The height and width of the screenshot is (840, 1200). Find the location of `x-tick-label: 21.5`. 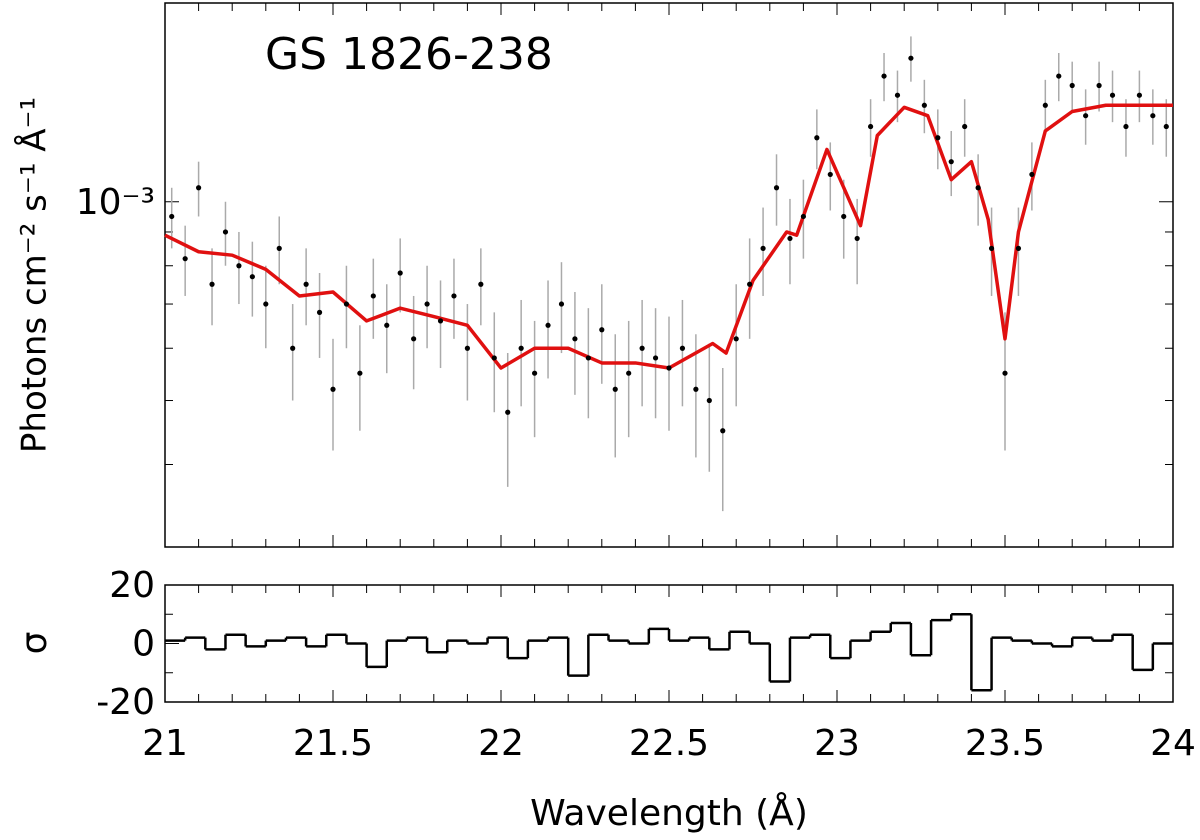

x-tick-label: 21.5 is located at coordinates (333, 743).